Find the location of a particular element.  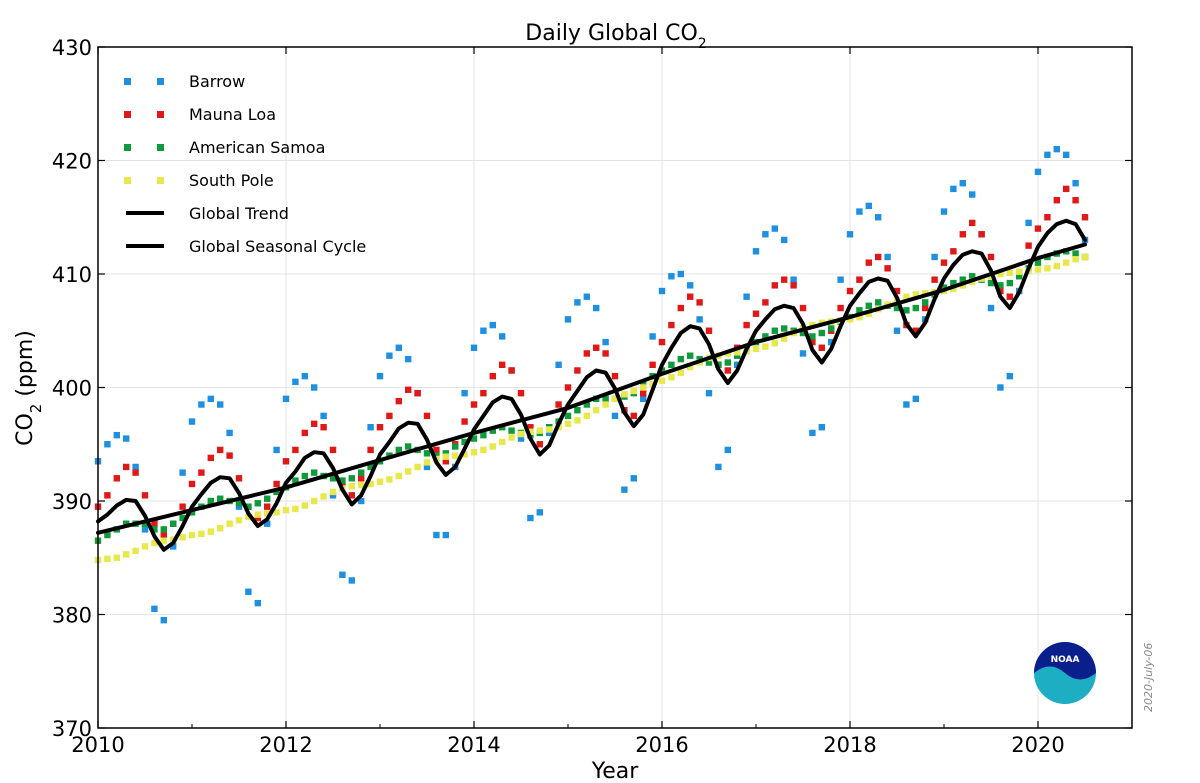

legend-label: Barrow is located at coordinates (217, 81).